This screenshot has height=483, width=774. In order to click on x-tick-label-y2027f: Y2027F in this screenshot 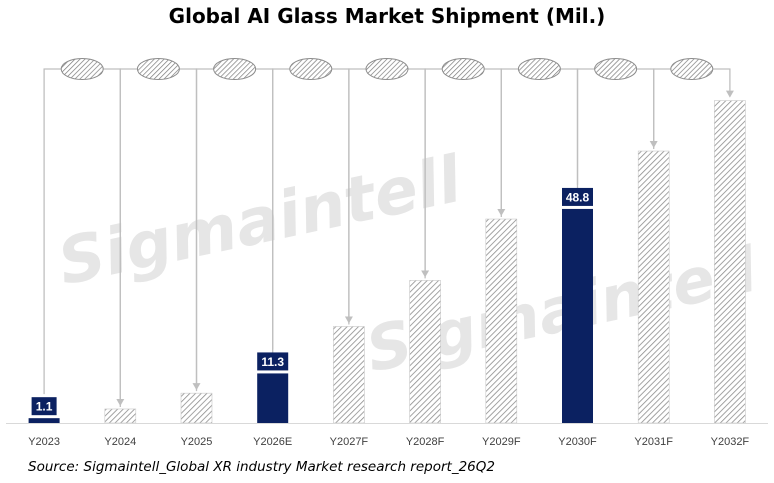, I will do `click(349, 442)`.